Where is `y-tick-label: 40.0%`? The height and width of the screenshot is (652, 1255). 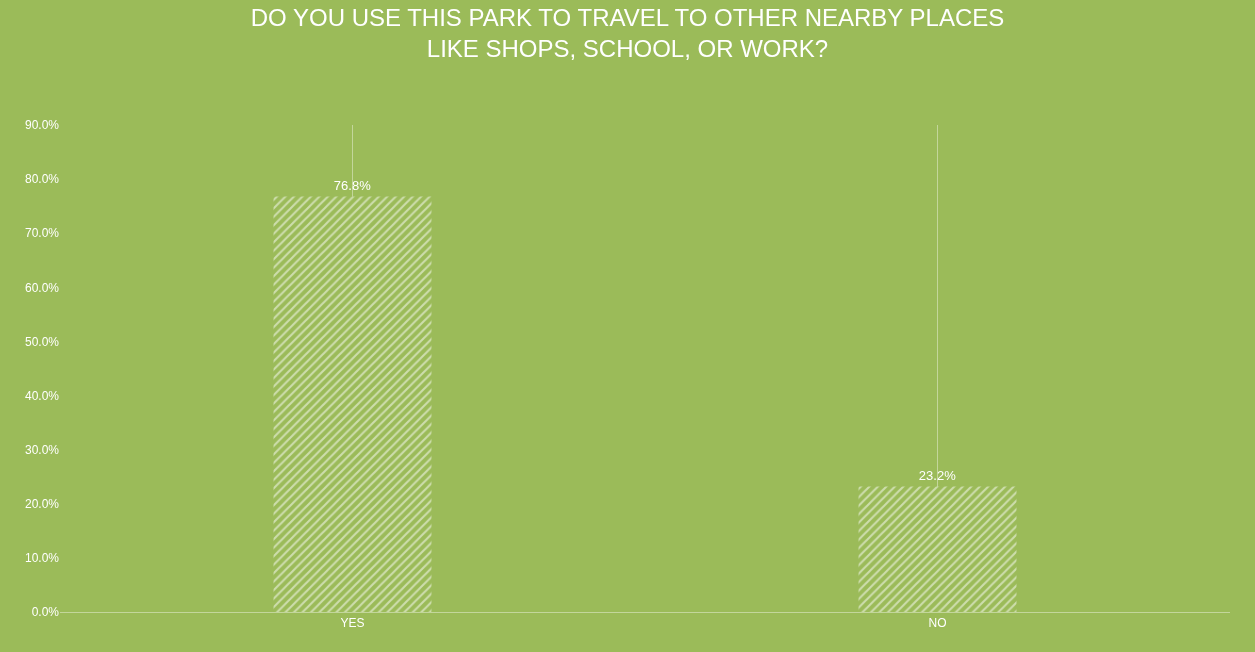
y-tick-label: 40.0% is located at coordinates (42, 395).